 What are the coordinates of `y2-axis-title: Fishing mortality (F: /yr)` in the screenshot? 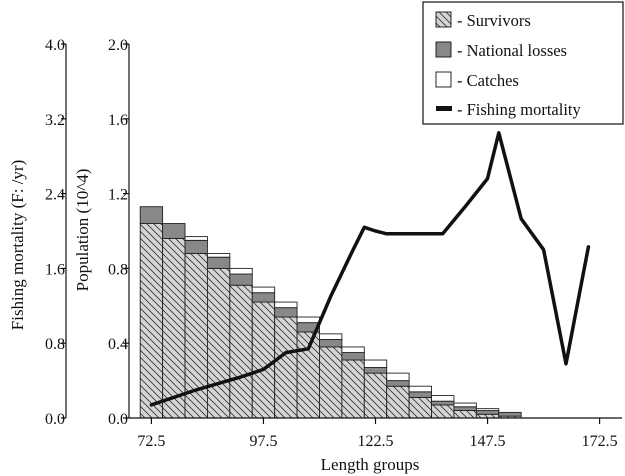 It's located at (17, 245).